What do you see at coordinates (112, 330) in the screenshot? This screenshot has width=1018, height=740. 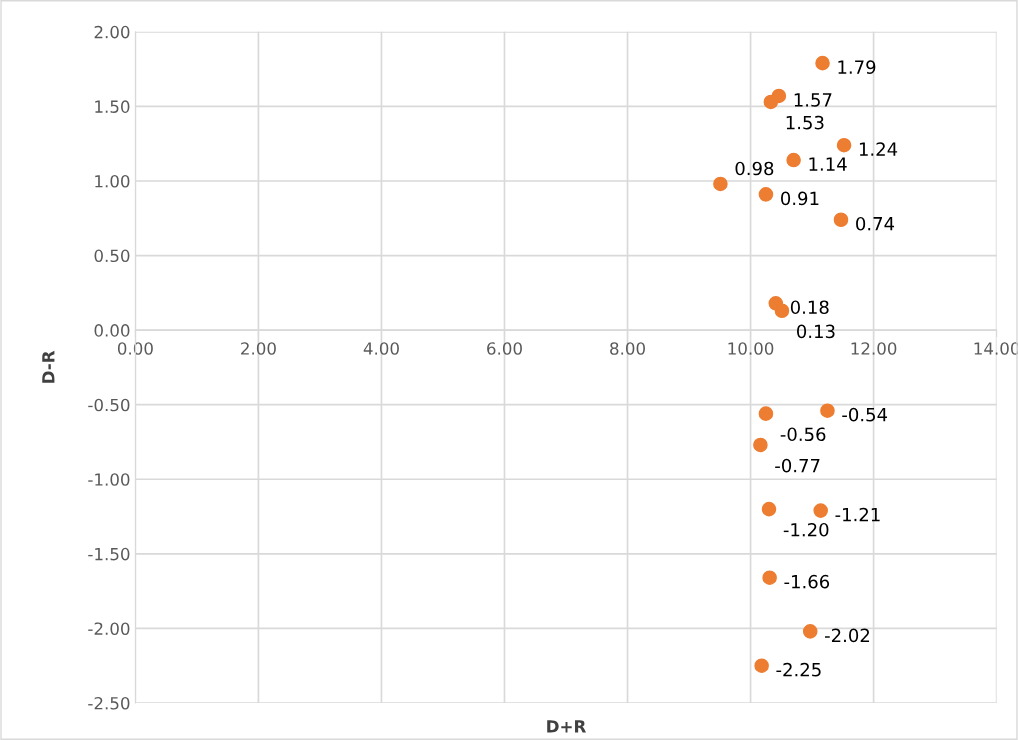 I see `y-tick-label: 0.00` at bounding box center [112, 330].